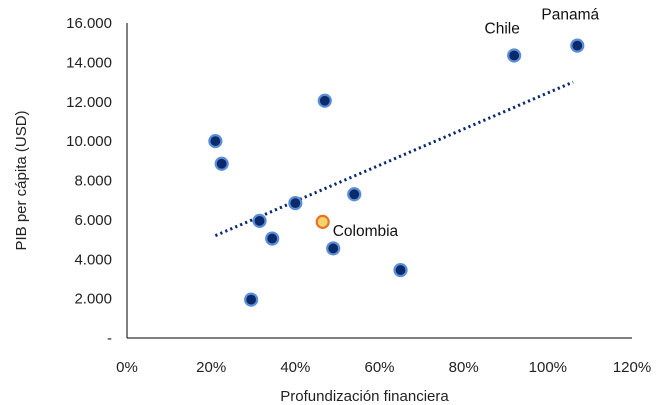  Describe the element at coordinates (295, 367) in the screenshot. I see `x-tick-label: 40%` at that location.